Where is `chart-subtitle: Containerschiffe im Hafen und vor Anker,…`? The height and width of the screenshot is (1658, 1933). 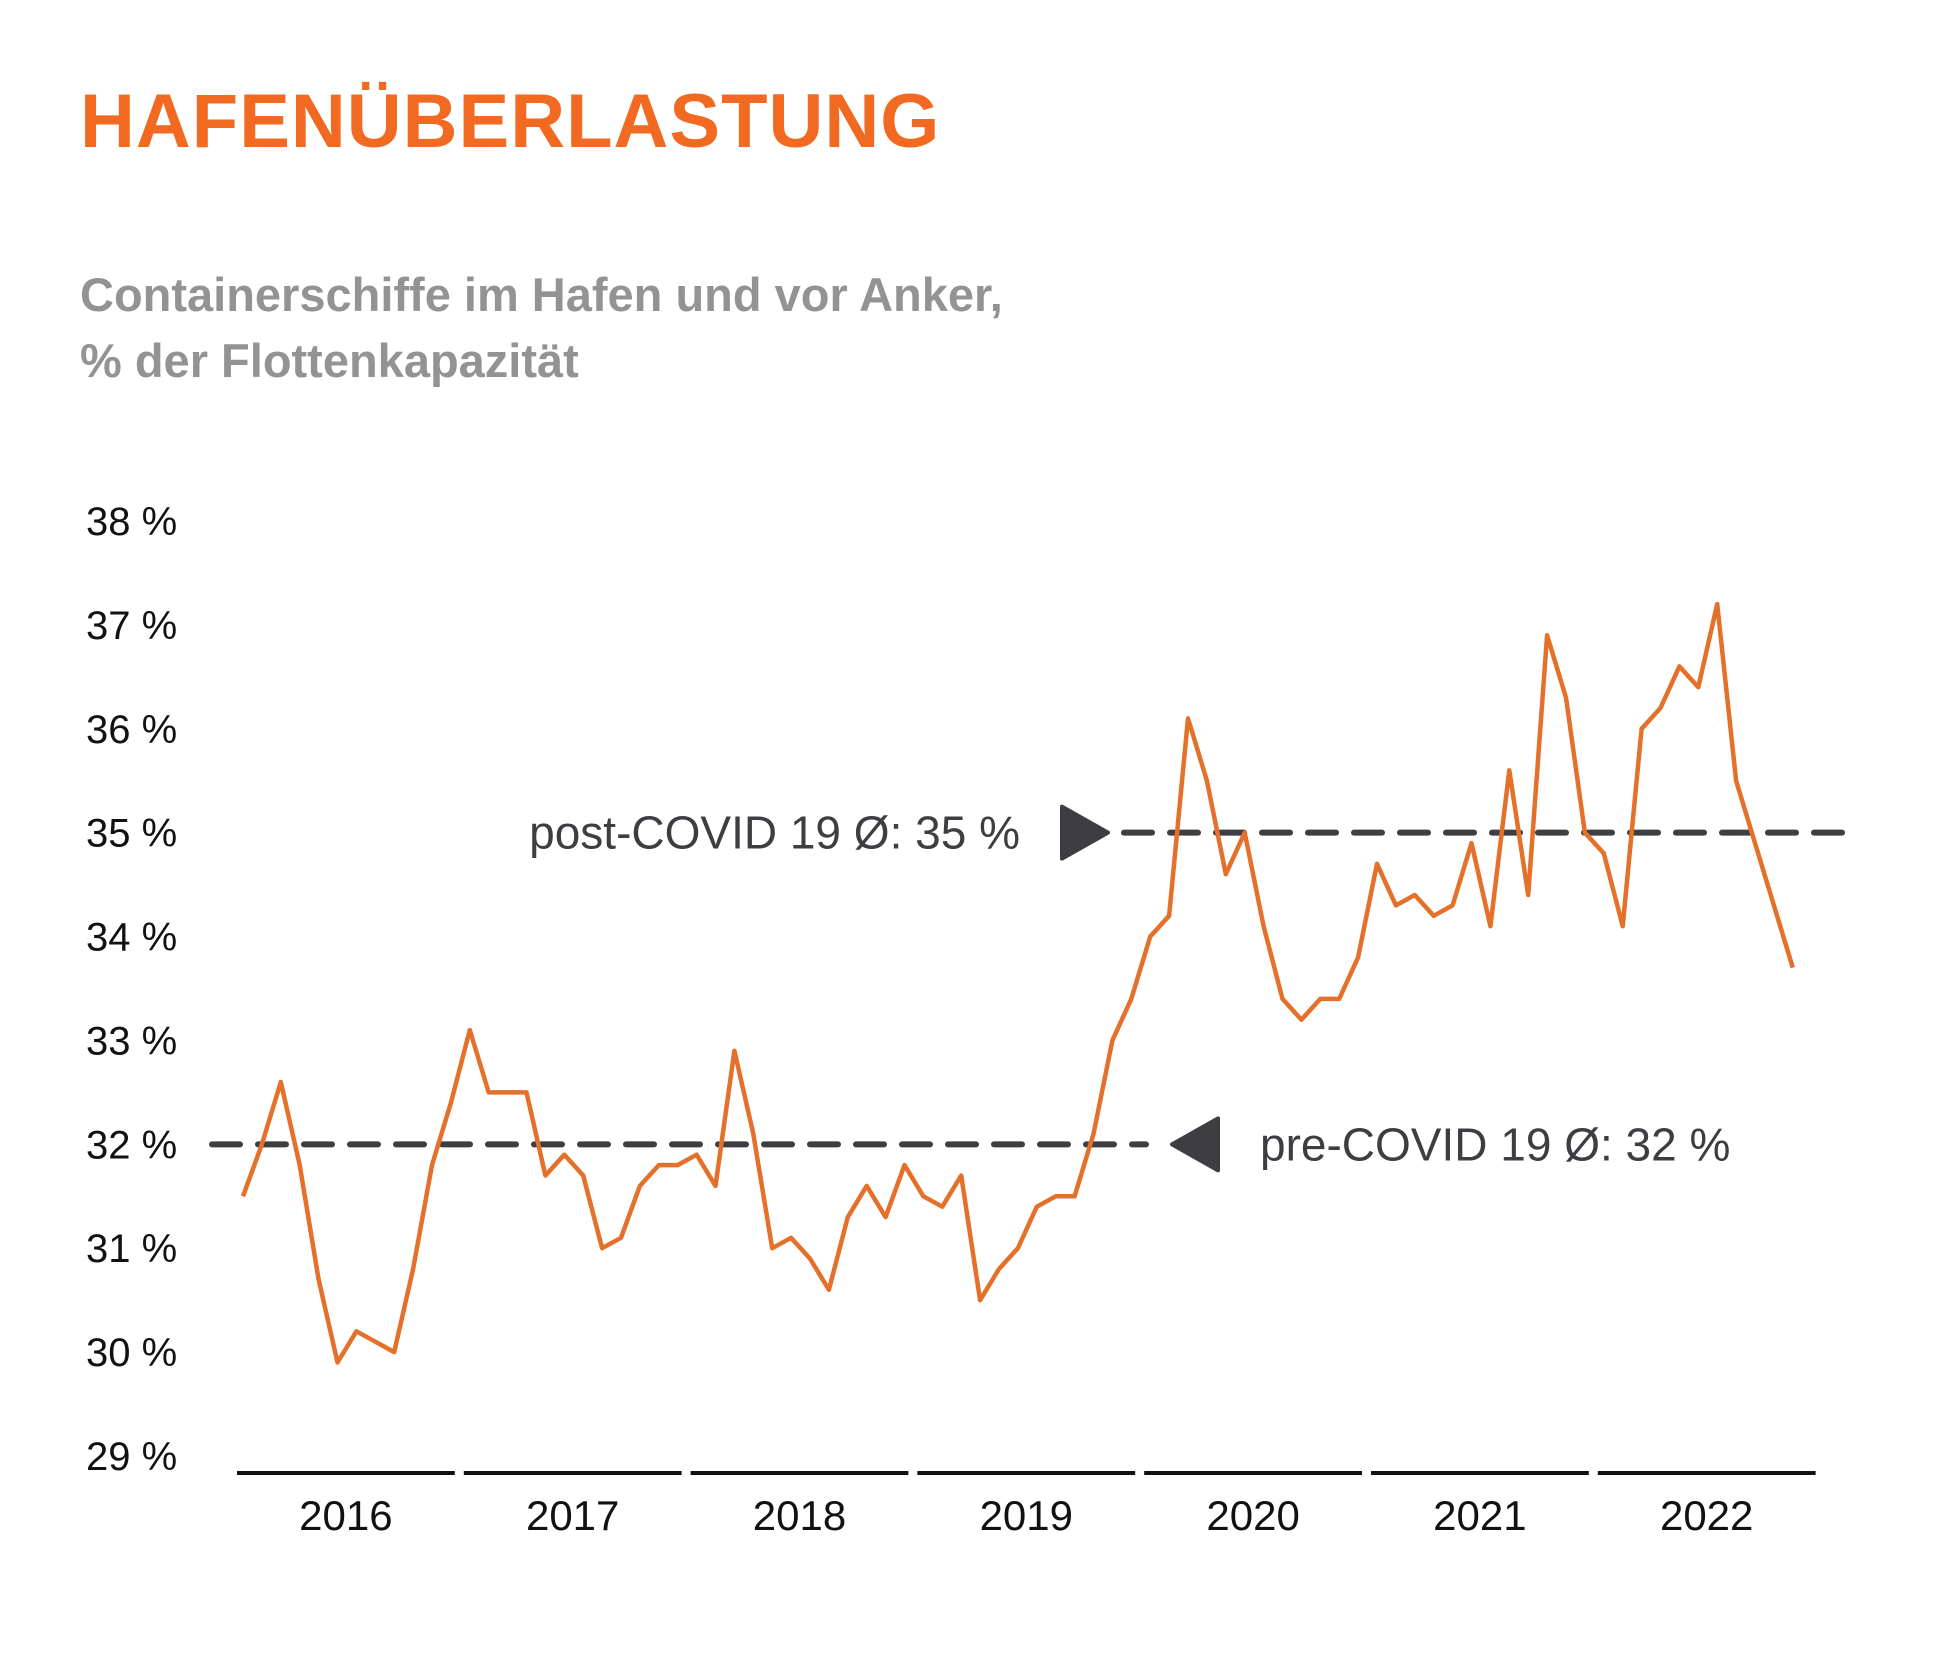
chart-subtitle: Containerschiffe im Hafen und vor Anker,… is located at coordinates (541, 328).